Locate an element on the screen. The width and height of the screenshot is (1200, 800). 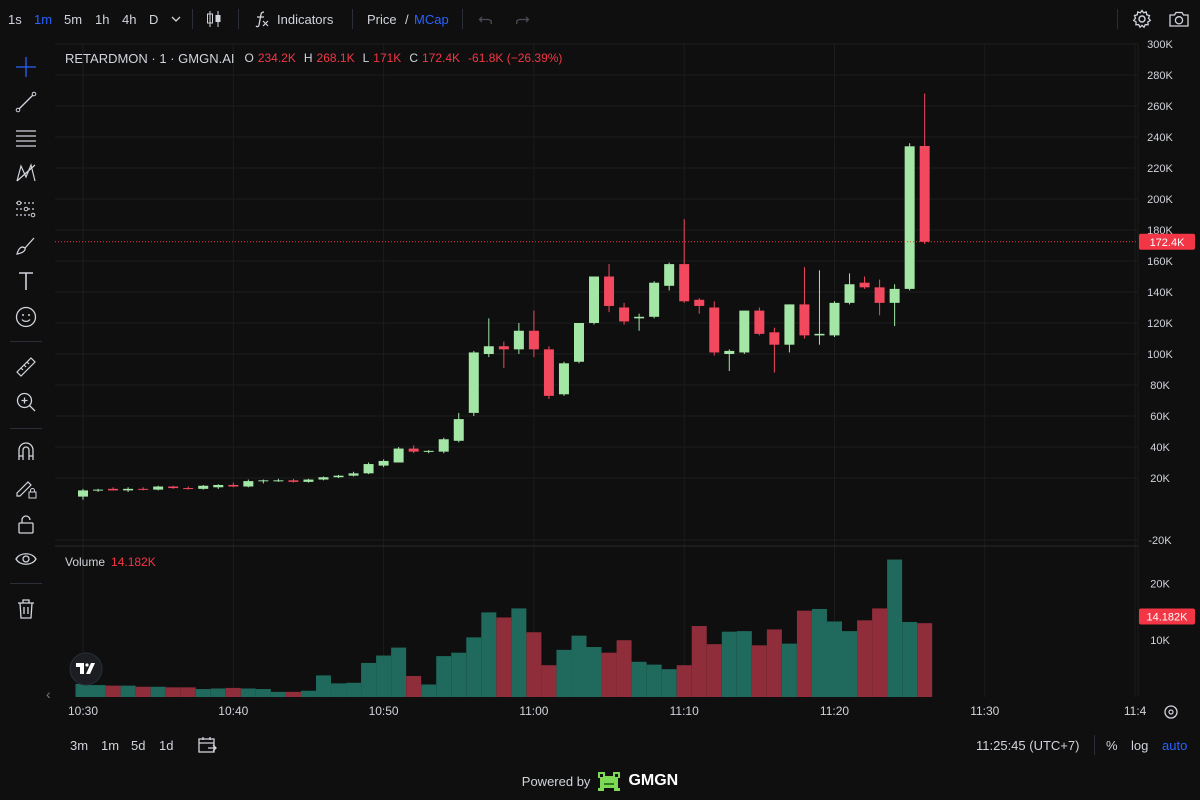
high-value: 268.1K is located at coordinates (335, 58).